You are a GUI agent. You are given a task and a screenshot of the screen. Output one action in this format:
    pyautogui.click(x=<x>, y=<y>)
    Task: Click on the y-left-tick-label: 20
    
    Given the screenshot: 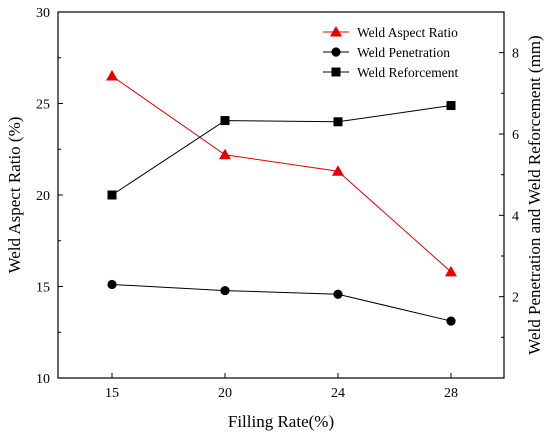 What is the action you would take?
    pyautogui.click(x=43, y=196)
    